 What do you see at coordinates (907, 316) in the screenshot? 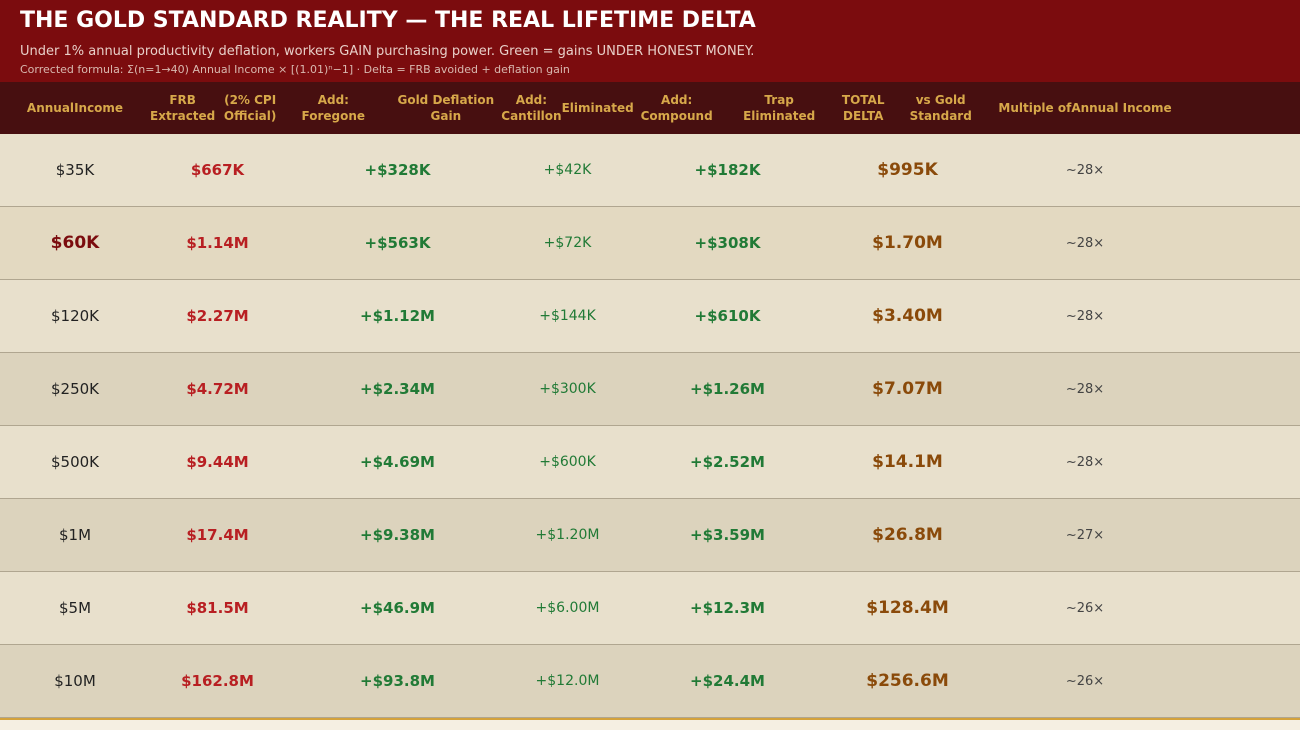
I see `table-cell: $3.40M` at bounding box center [907, 316].